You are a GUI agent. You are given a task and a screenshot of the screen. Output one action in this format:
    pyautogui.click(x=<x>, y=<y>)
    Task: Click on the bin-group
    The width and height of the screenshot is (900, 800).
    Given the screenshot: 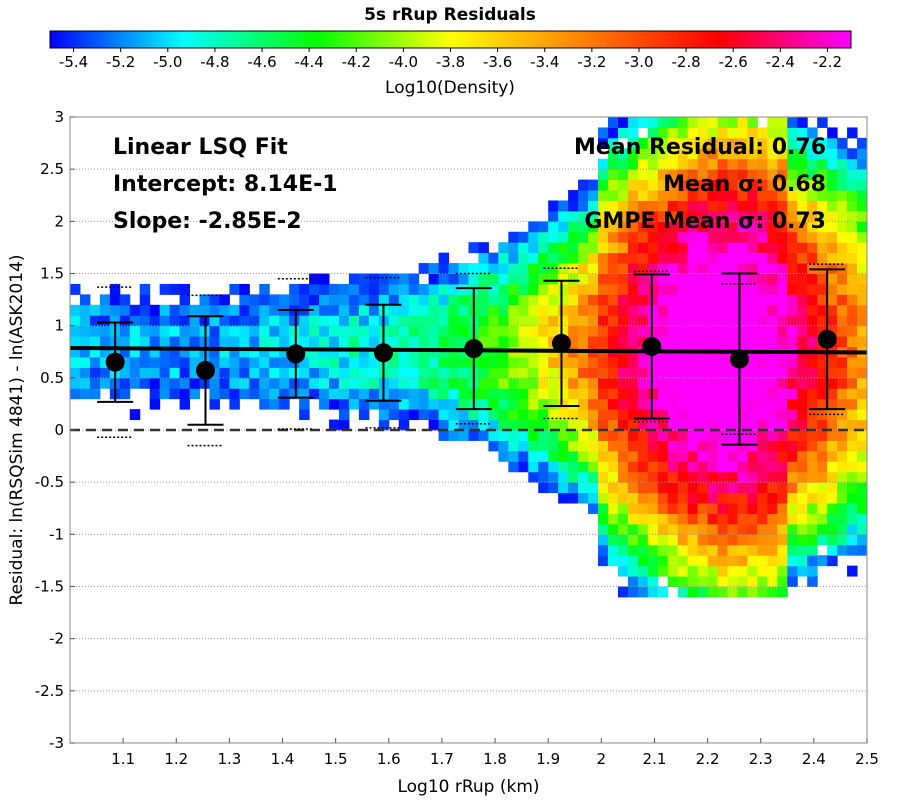 What is the action you would take?
    pyautogui.click(x=115, y=362)
    